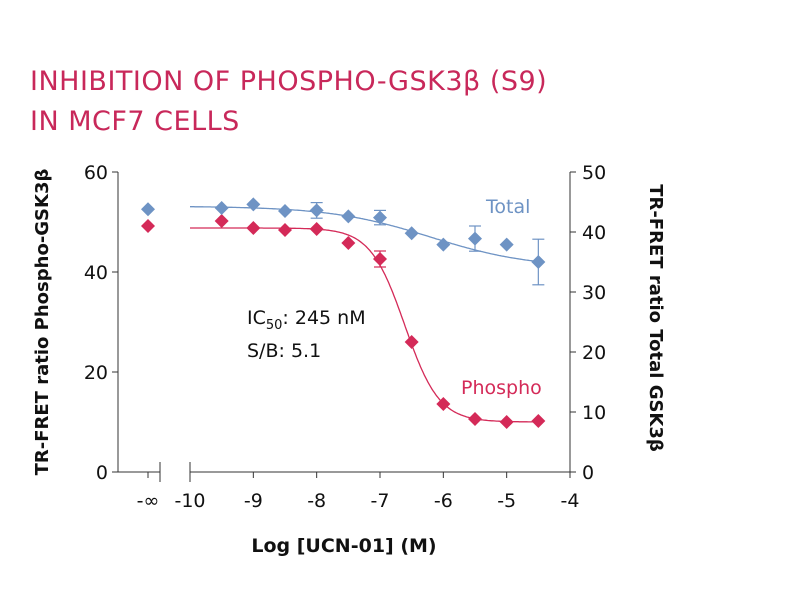  Describe the element at coordinates (506, 501) in the screenshot. I see `x-tick-label: -5` at that location.